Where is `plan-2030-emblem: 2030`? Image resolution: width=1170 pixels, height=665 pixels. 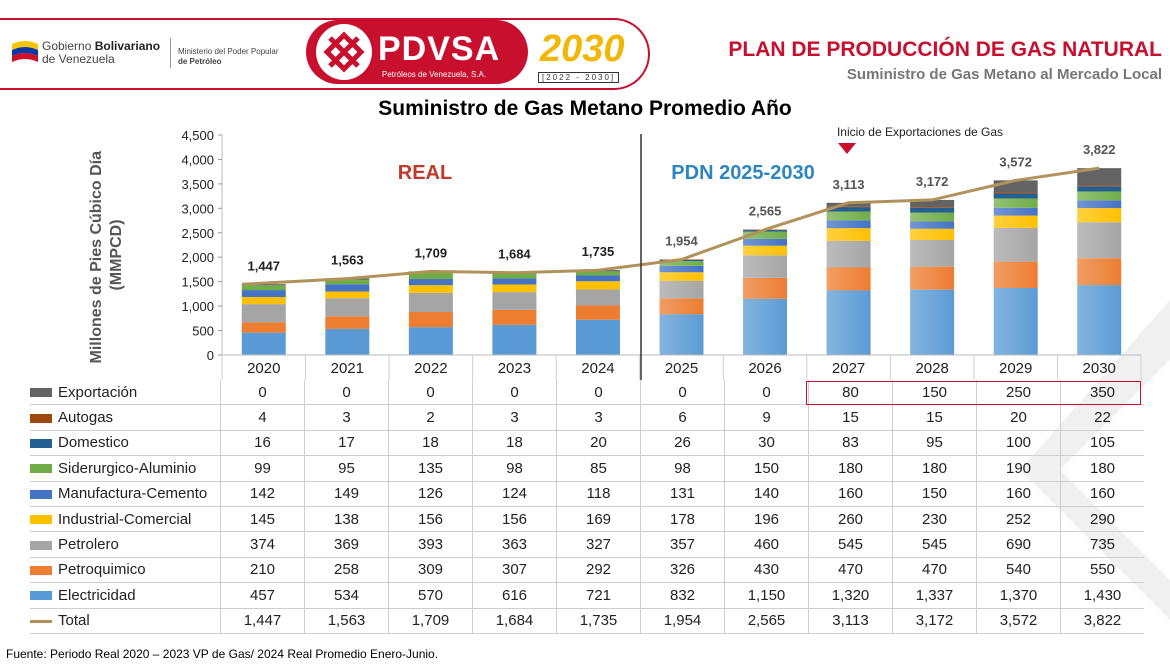 plan-2030-emblem: 2030 is located at coordinates (582, 49).